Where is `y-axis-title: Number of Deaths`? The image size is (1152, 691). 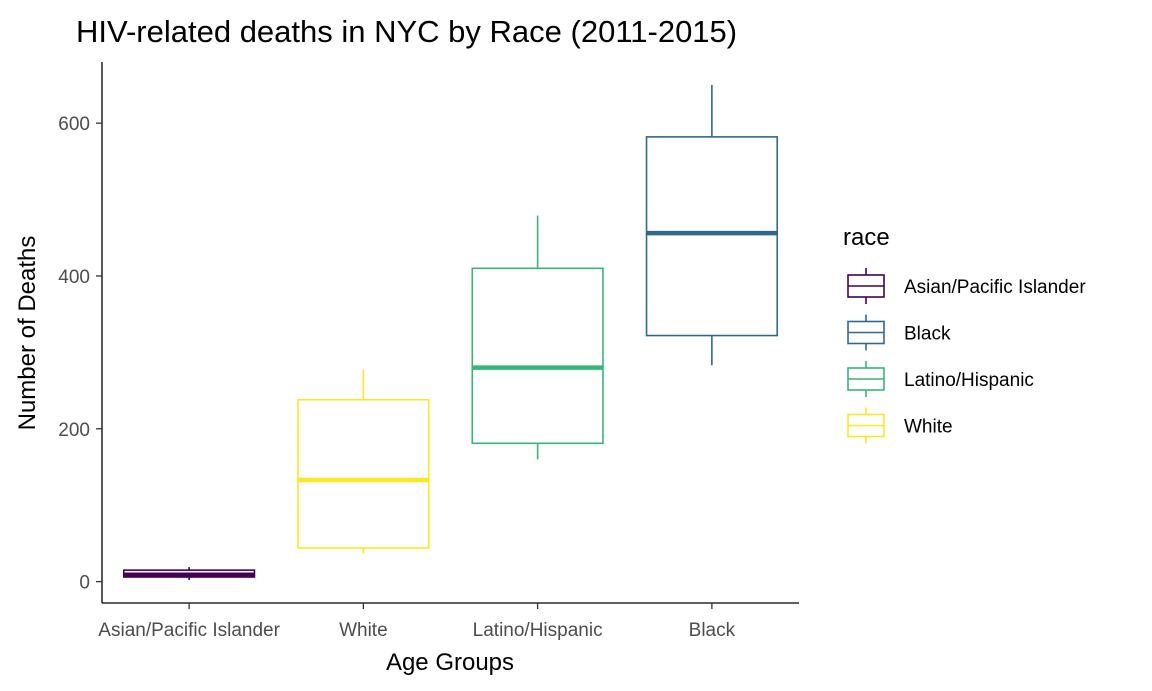
y-axis-title: Number of Deaths is located at coordinates (27, 333).